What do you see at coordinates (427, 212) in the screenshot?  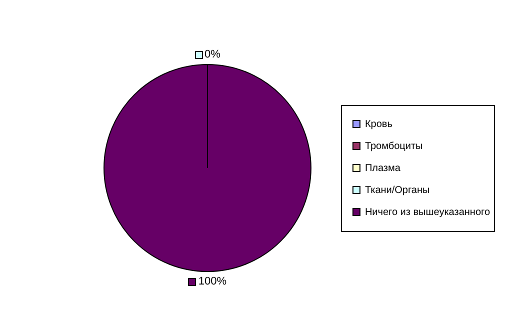 I see `legend-label: Ничего из вышеуказанного` at bounding box center [427, 212].